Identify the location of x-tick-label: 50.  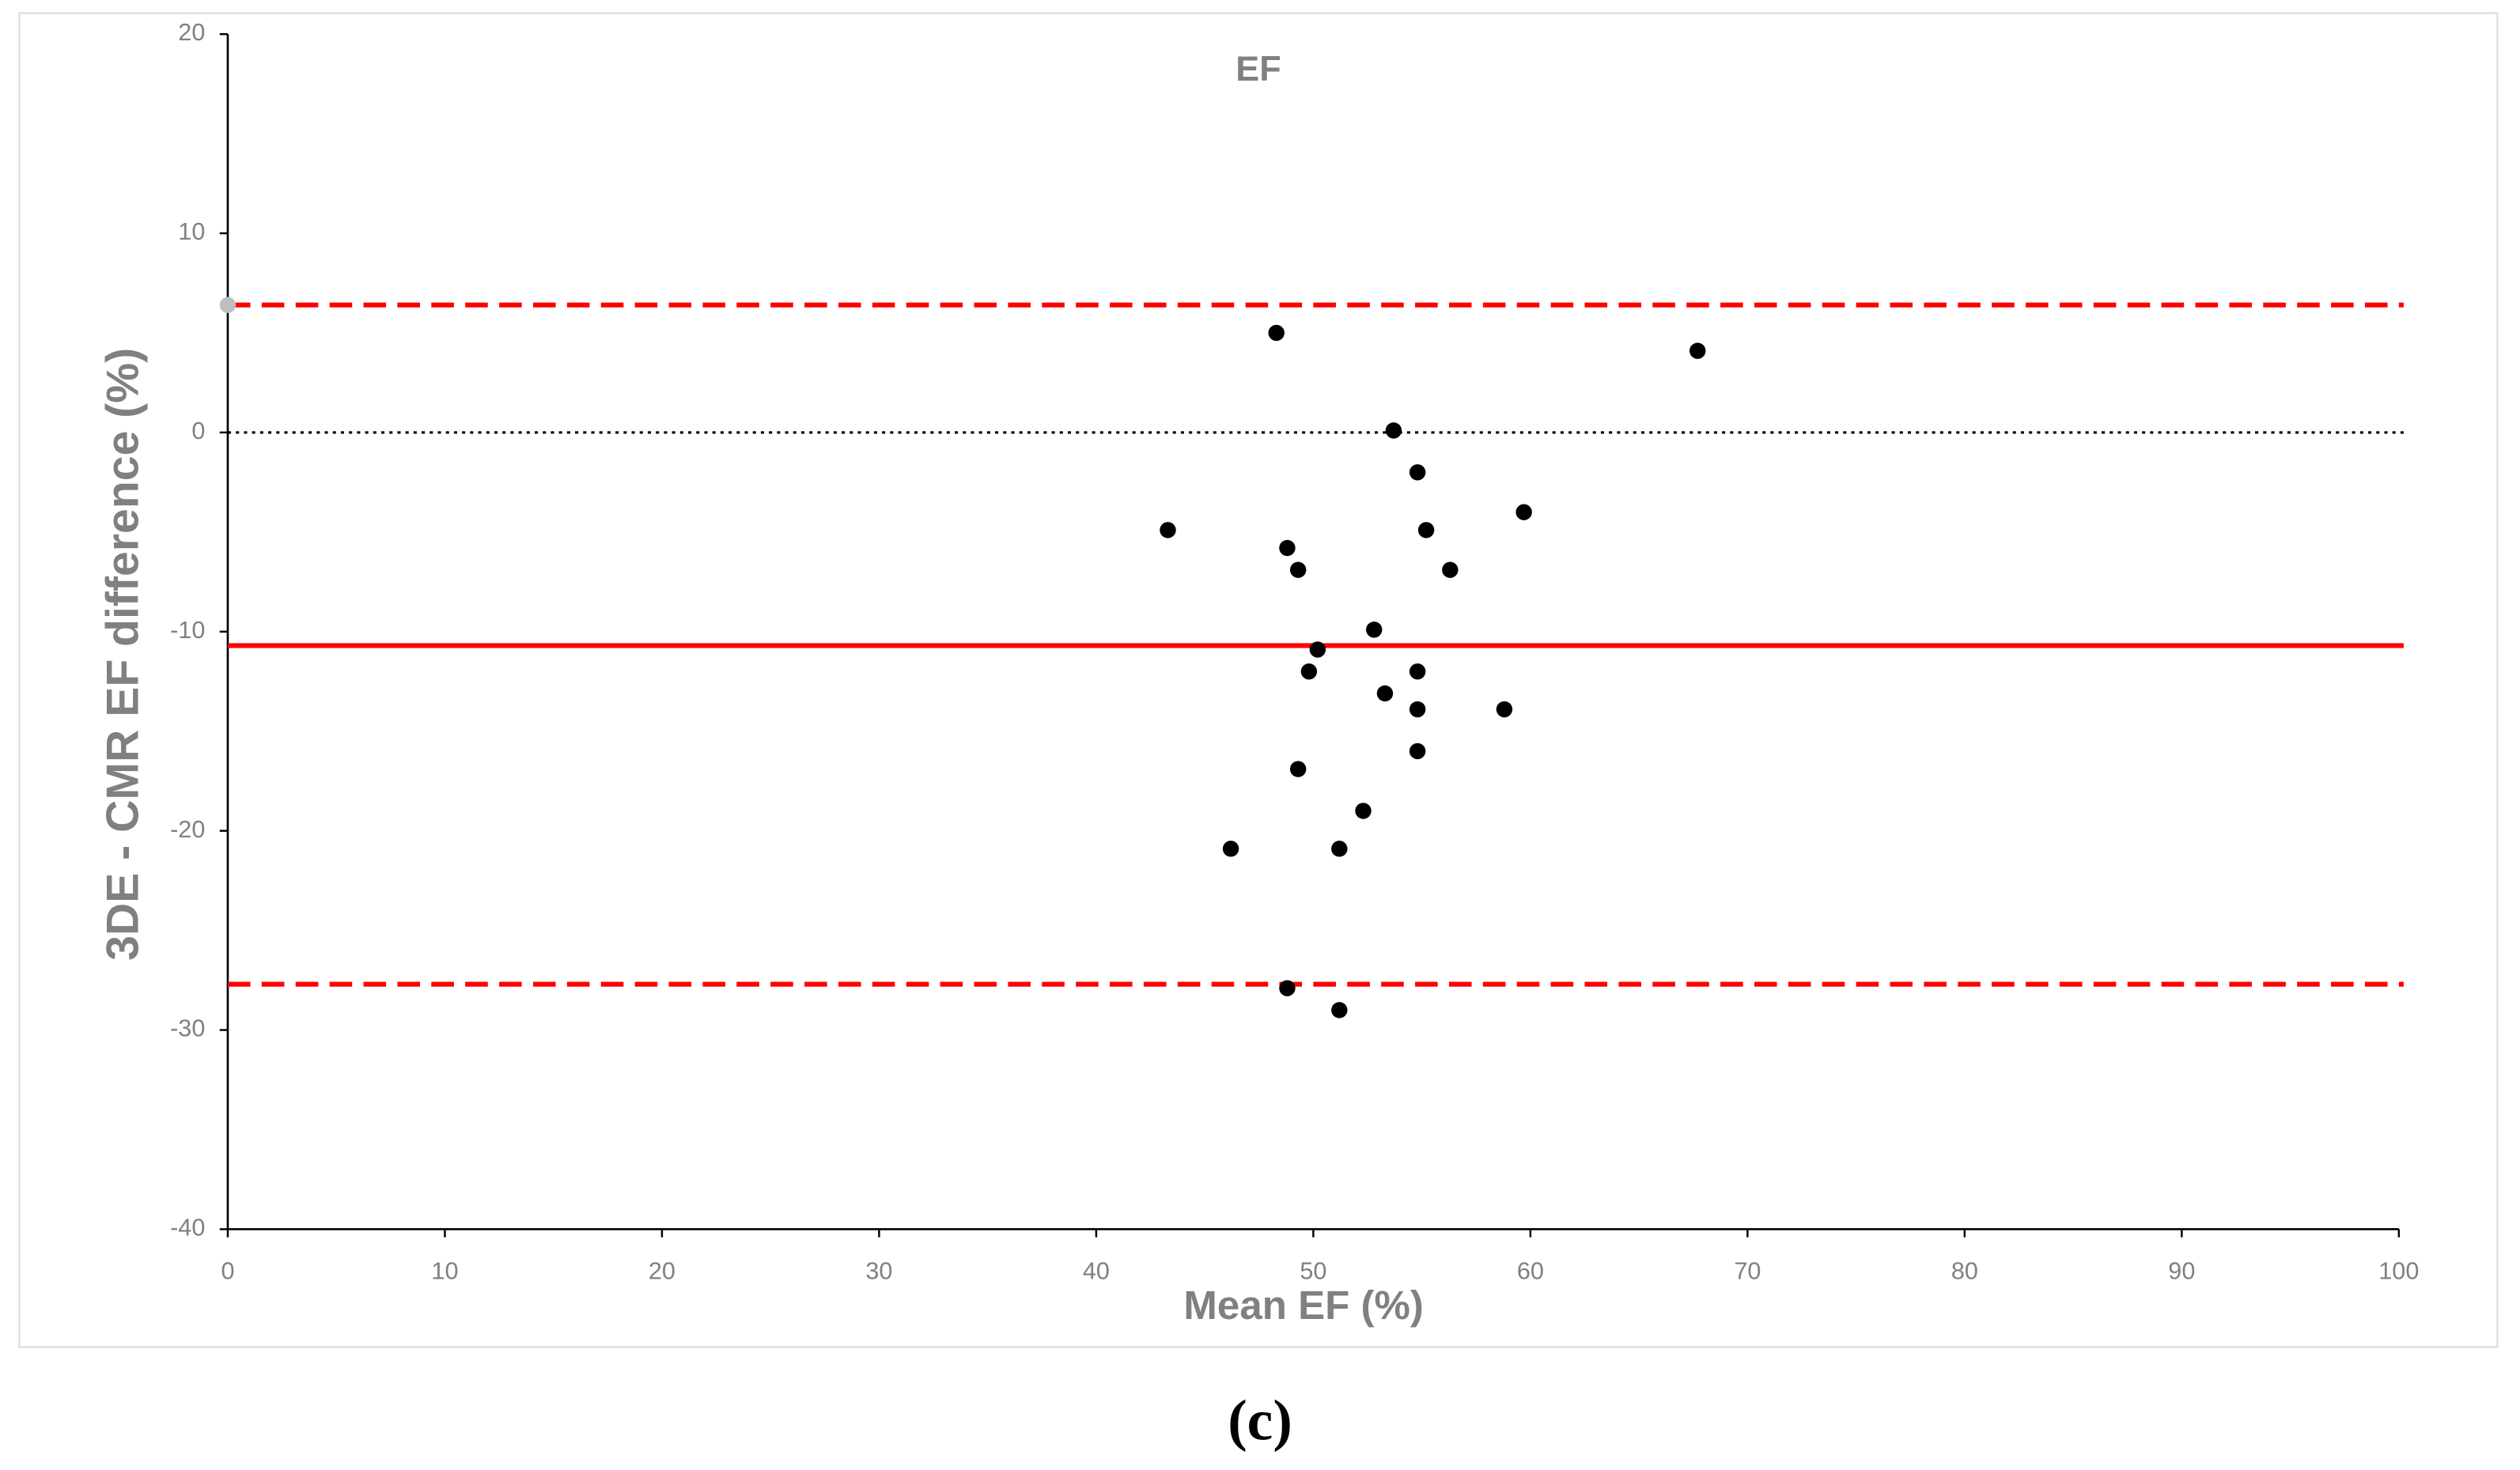
(1313, 1271).